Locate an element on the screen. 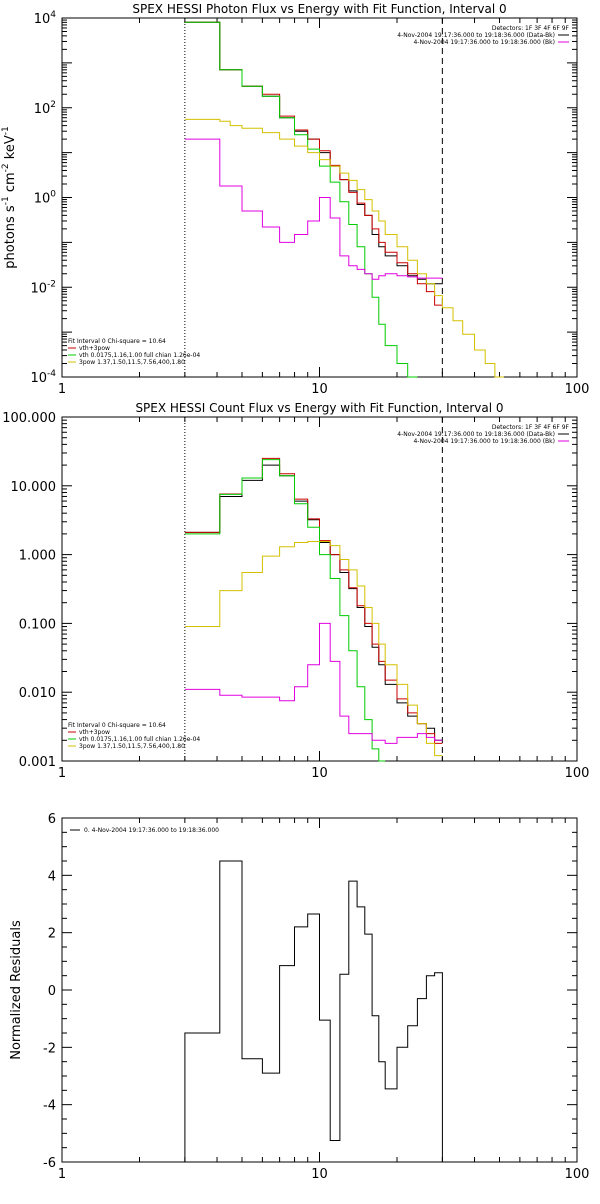 This screenshot has width=600, height=1204. y-tick-label: -6 is located at coordinates (49, 1163).